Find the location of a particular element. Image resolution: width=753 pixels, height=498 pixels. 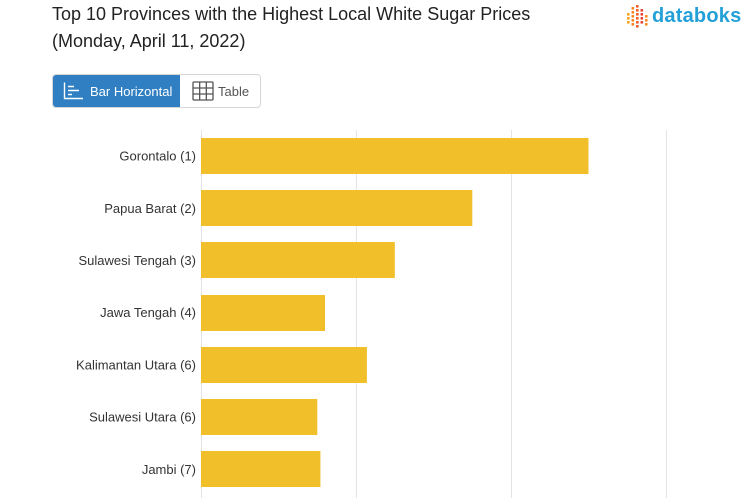

category-label-0: Gorontalo (1) is located at coordinates (157, 156).